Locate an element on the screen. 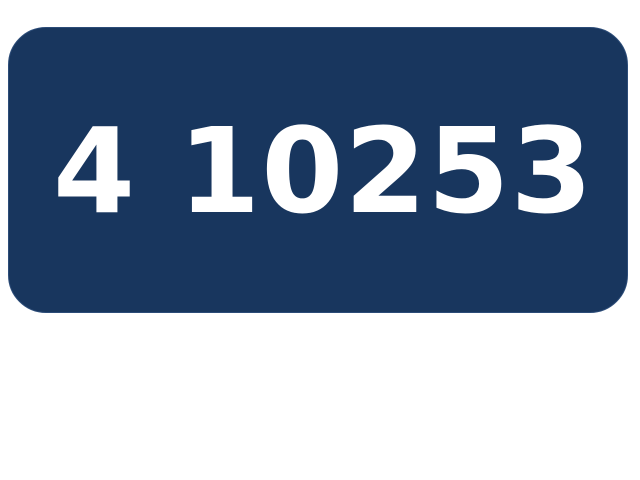  number-prefix: 4 is located at coordinates (95, 171).